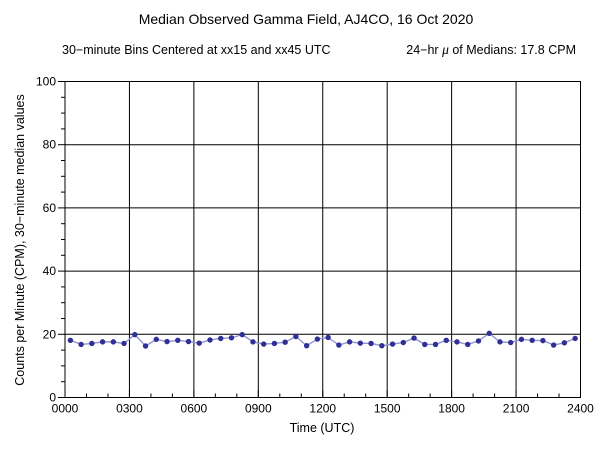 The width and height of the screenshot is (600, 459). Describe the element at coordinates (50, 208) in the screenshot. I see `y-tick-label: 60` at that location.